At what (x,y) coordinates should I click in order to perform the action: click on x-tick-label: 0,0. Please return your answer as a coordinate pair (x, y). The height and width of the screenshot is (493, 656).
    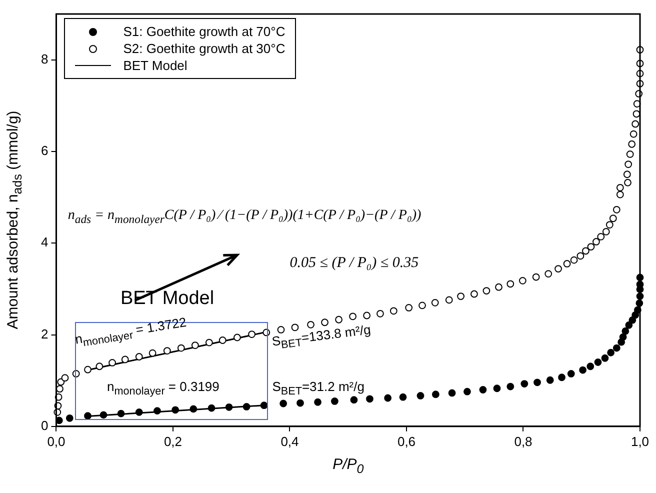
    Looking at the image, I should click on (56, 441).